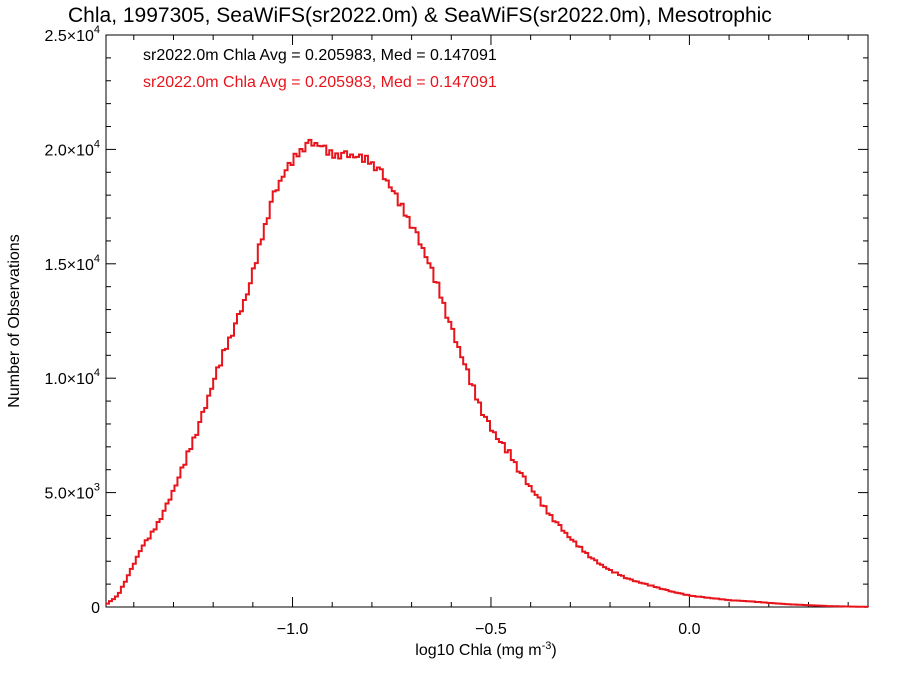 The height and width of the screenshot is (675, 900). I want to click on x-tick-label: −1.0, so click(293, 629).